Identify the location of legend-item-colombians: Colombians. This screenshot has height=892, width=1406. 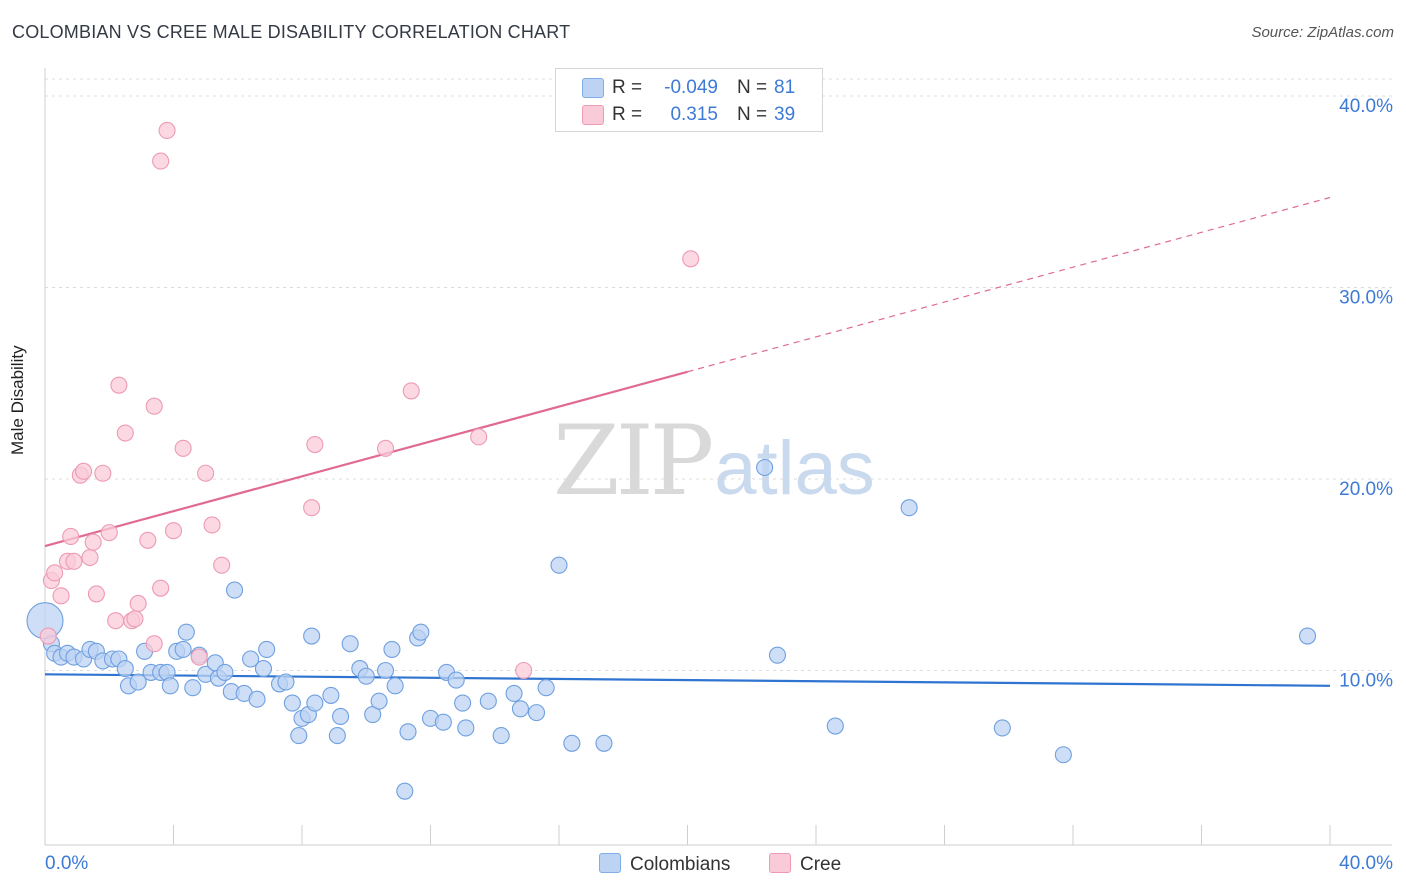
(664, 865).